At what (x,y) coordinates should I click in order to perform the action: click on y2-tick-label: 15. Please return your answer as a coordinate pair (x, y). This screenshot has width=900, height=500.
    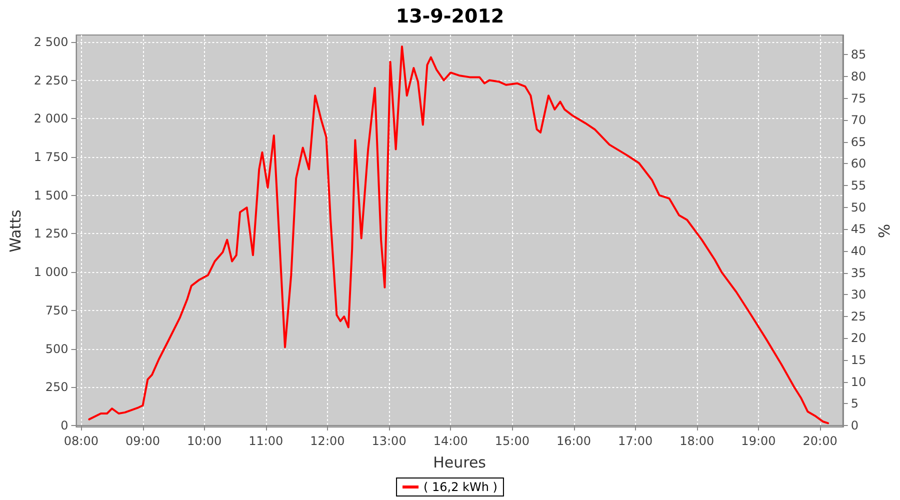
    Looking at the image, I should click on (858, 360).